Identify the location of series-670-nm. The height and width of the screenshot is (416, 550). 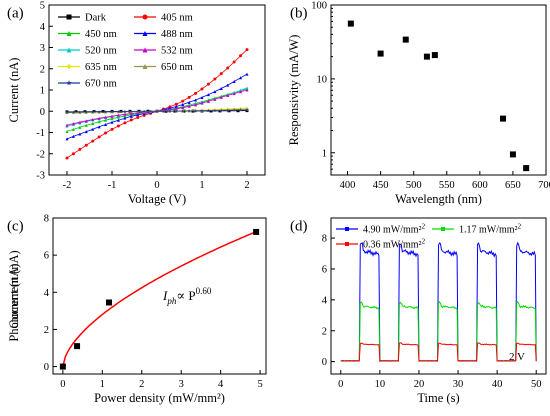
(157, 111).